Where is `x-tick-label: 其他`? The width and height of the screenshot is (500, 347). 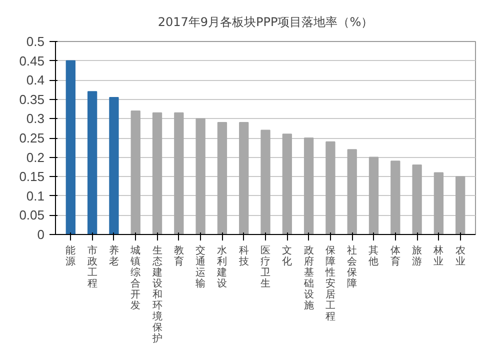 x-tick-label: 其他 is located at coordinates (373, 256).